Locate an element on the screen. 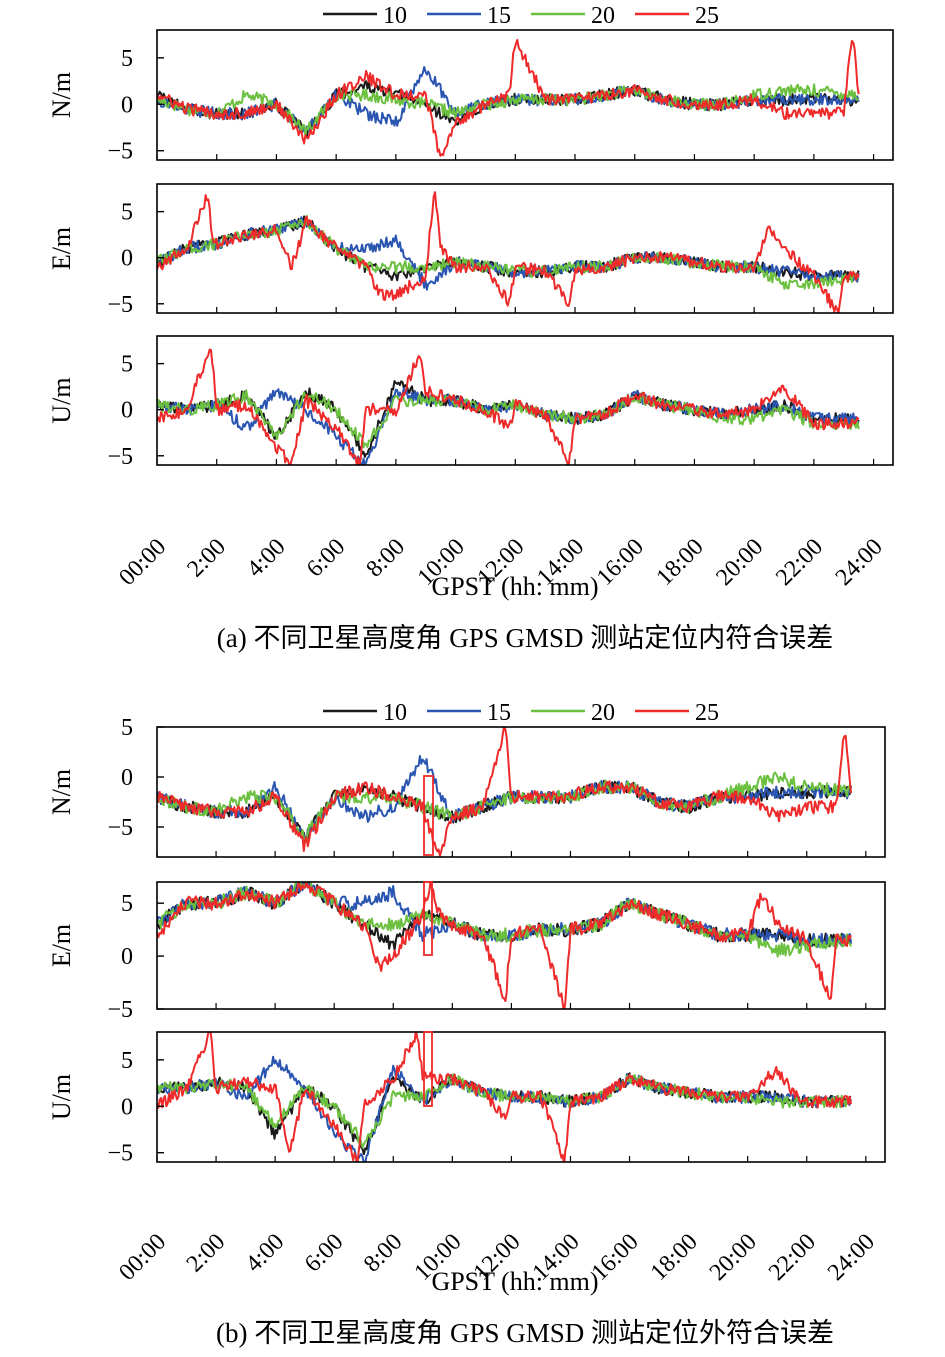 This screenshot has height=1357, width=945. panel-a-1-series is located at coordinates (508, 252).